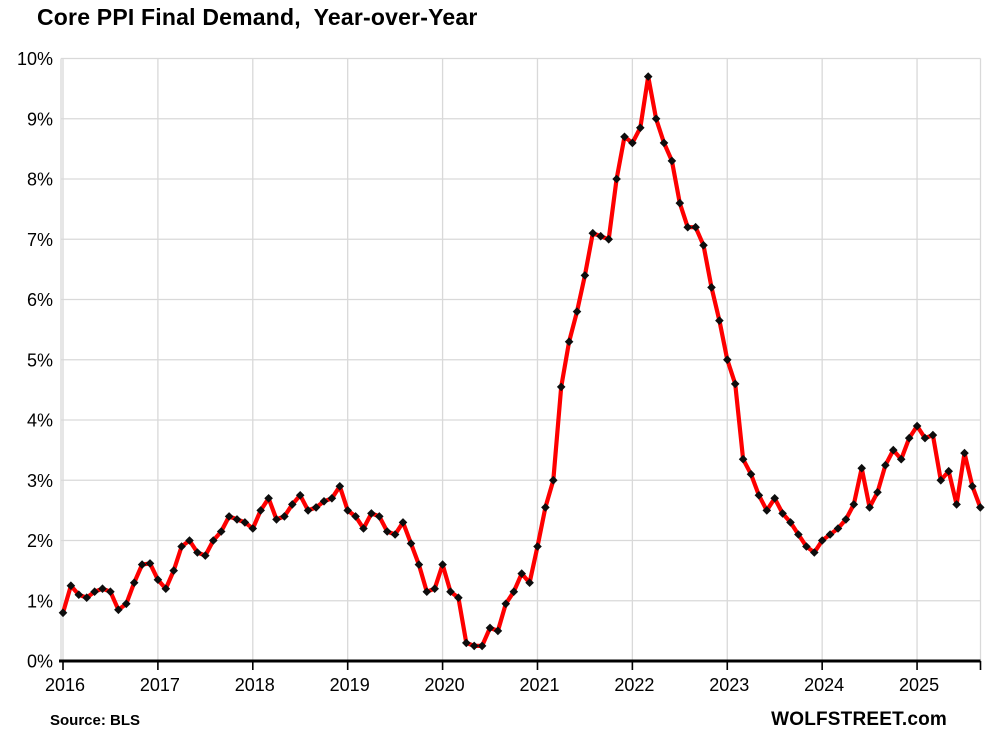 This screenshot has height=744, width=985. Describe the element at coordinates (40, 601) in the screenshot. I see `svg-text: 1%` at that location.